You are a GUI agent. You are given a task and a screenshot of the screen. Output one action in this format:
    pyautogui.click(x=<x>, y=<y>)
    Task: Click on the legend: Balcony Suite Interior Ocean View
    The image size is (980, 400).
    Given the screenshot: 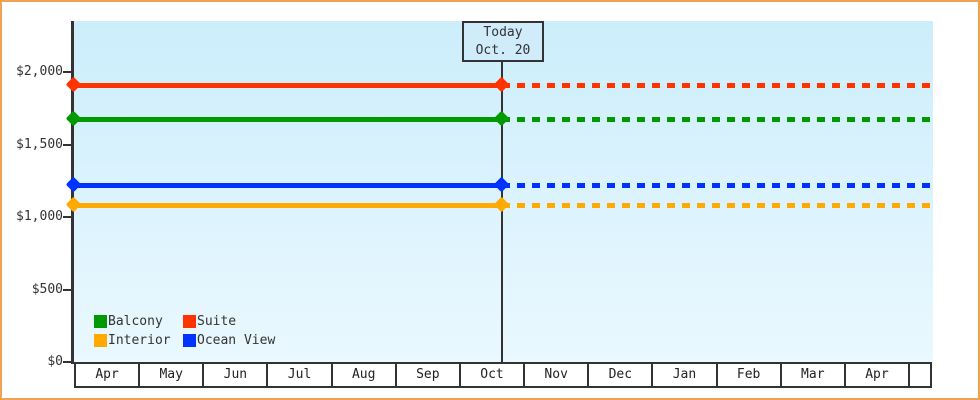 What is the action you would take?
    pyautogui.click(x=184, y=331)
    